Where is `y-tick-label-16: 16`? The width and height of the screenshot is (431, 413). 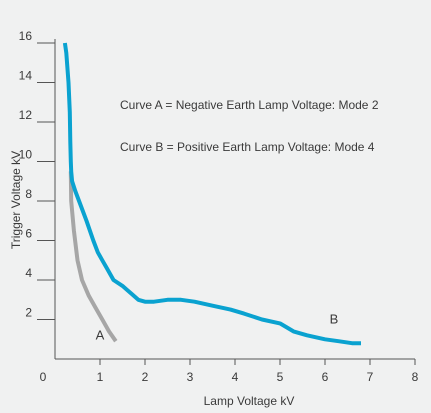
y-tick-label-16: 16 is located at coordinates (26, 36).